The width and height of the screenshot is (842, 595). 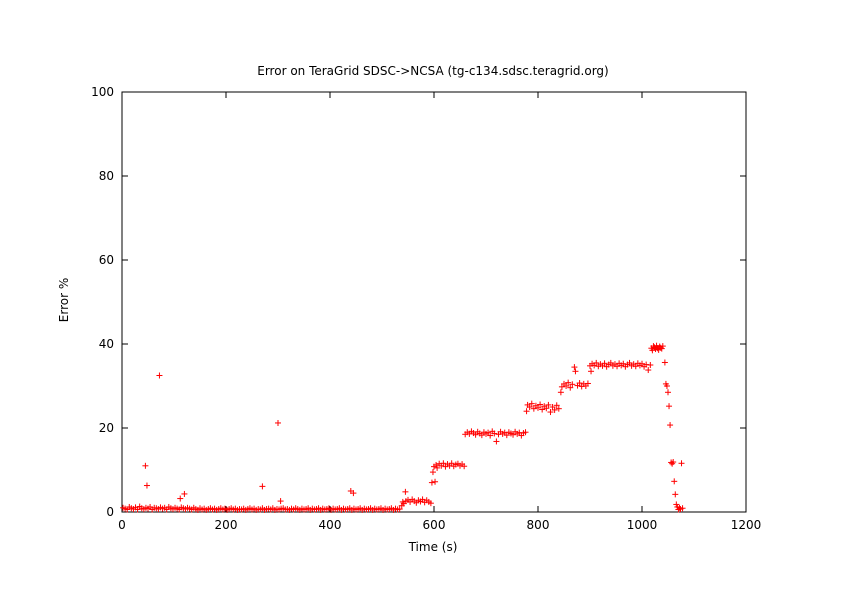 What do you see at coordinates (106, 176) in the screenshot?
I see `y-tick-label: 80` at bounding box center [106, 176].